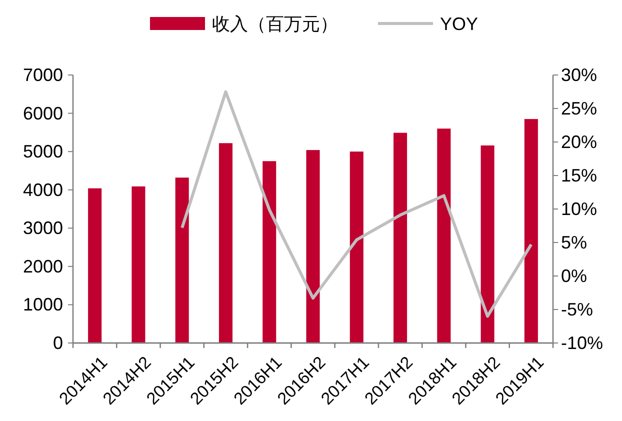 Image resolution: width=622 pixels, height=421 pixels. What do you see at coordinates (42, 190) in the screenshot?
I see `y-tick-label: 4000` at bounding box center [42, 190].